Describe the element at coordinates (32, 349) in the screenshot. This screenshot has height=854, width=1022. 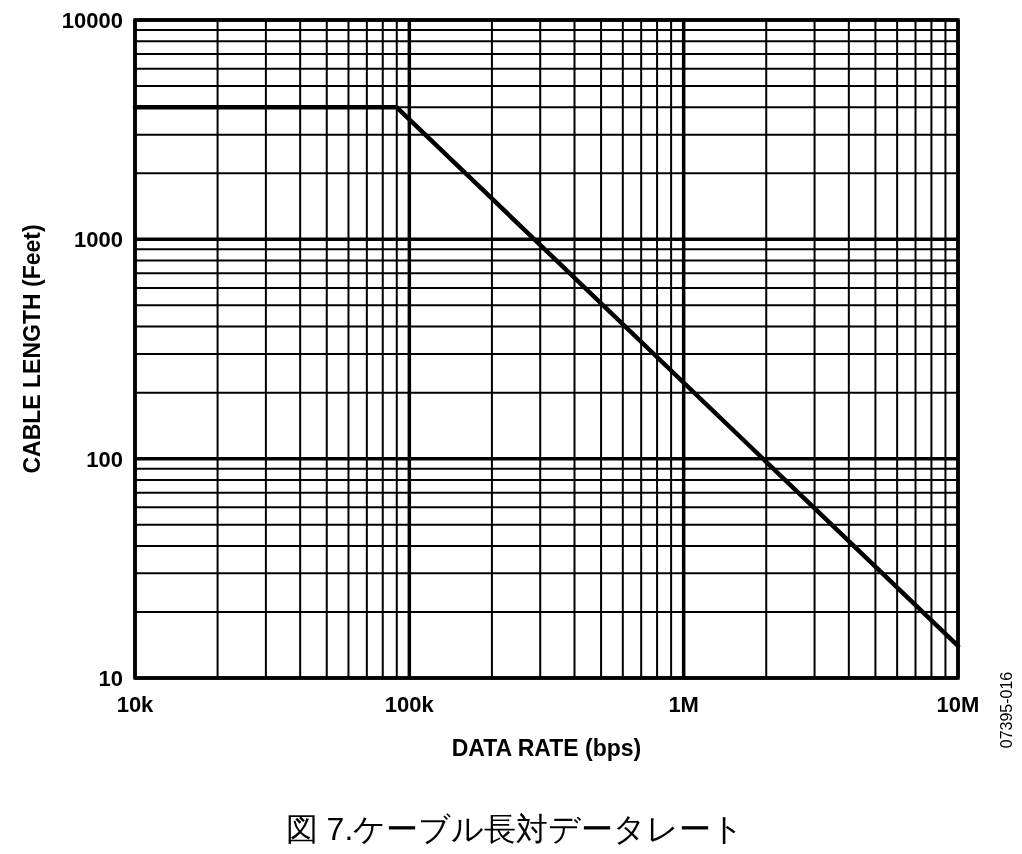
I see `y-axis-title: CABLE LENGTH (Feet)` at that location.